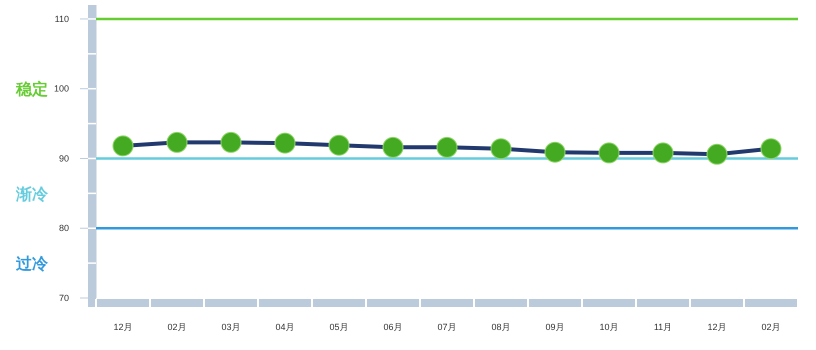 The width and height of the screenshot is (816, 350). Describe the element at coordinates (447, 327) in the screenshot. I see `x-tick-label: 07月` at that location.